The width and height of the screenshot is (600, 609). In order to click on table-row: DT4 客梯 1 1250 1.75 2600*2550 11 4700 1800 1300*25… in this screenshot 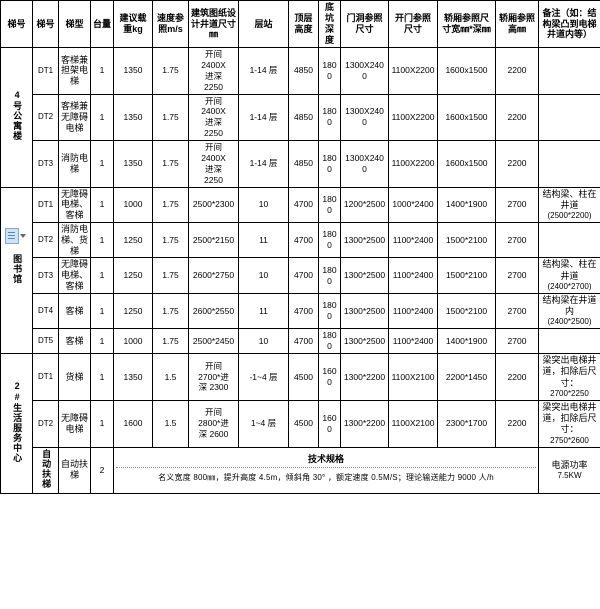, I will do `click(300, 311)`.